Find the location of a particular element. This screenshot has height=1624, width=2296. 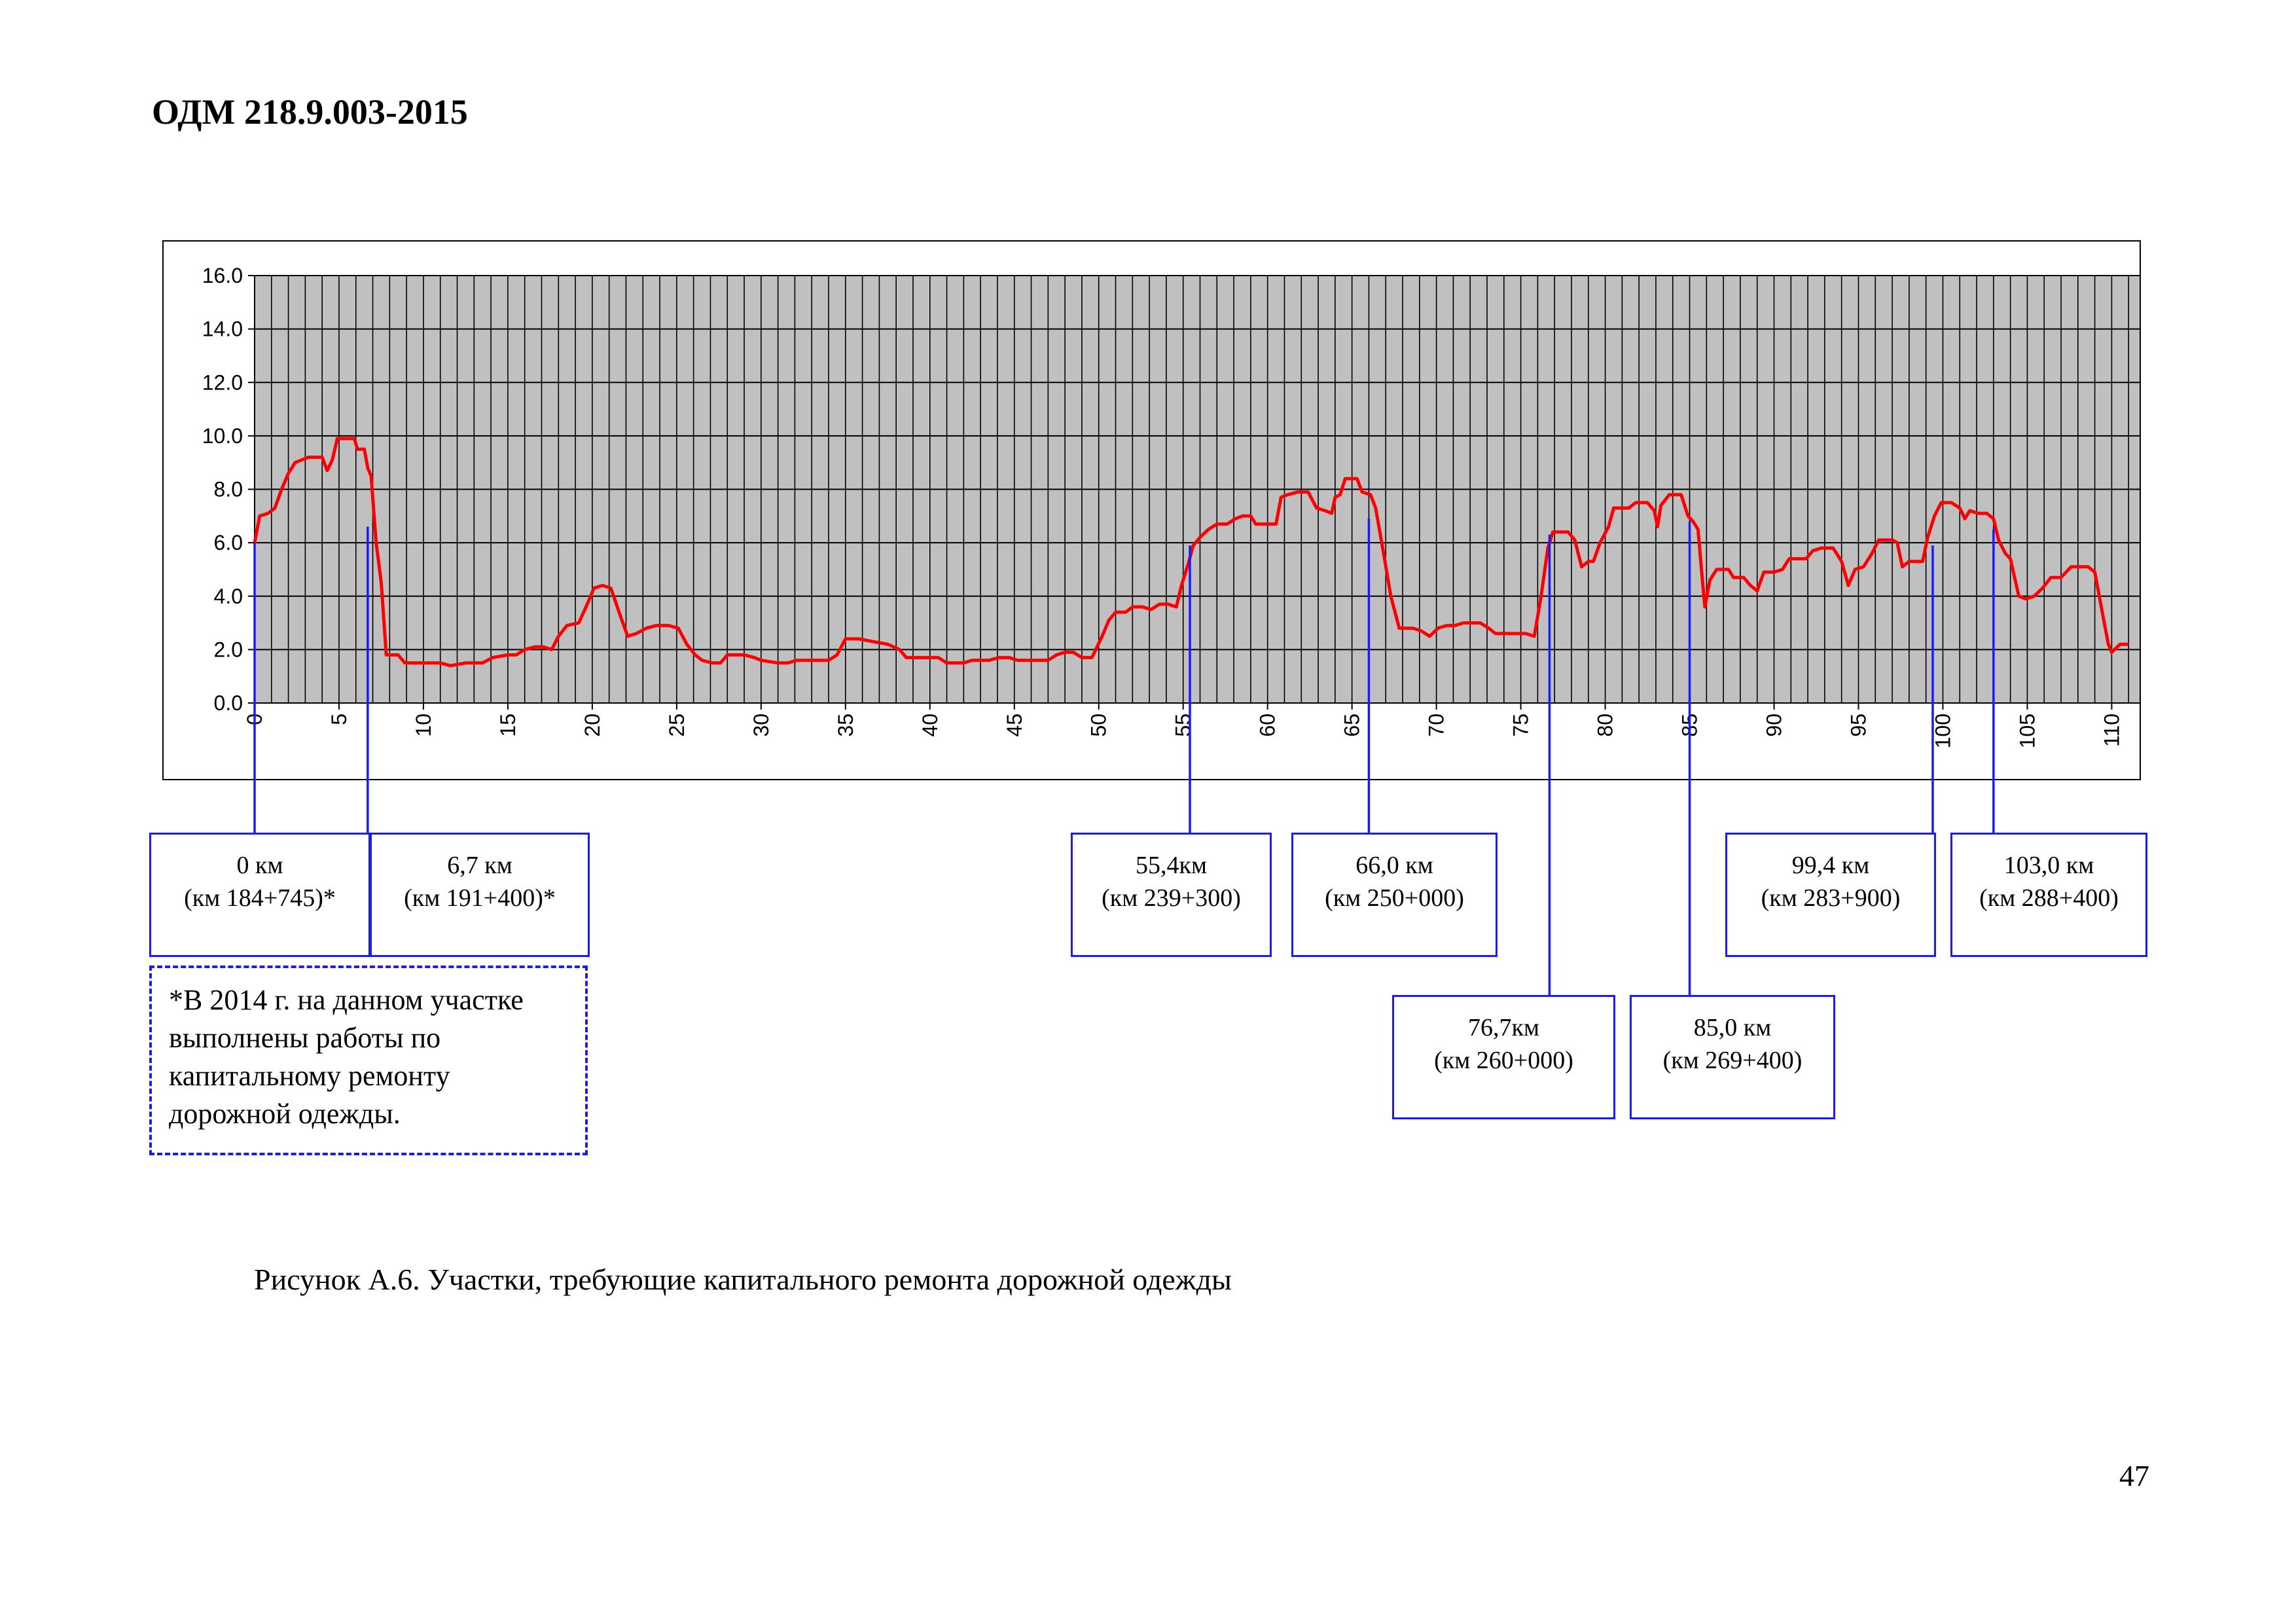

callout-km-76-7: 76,7км (км 260+000) is located at coordinates (1503, 1057).